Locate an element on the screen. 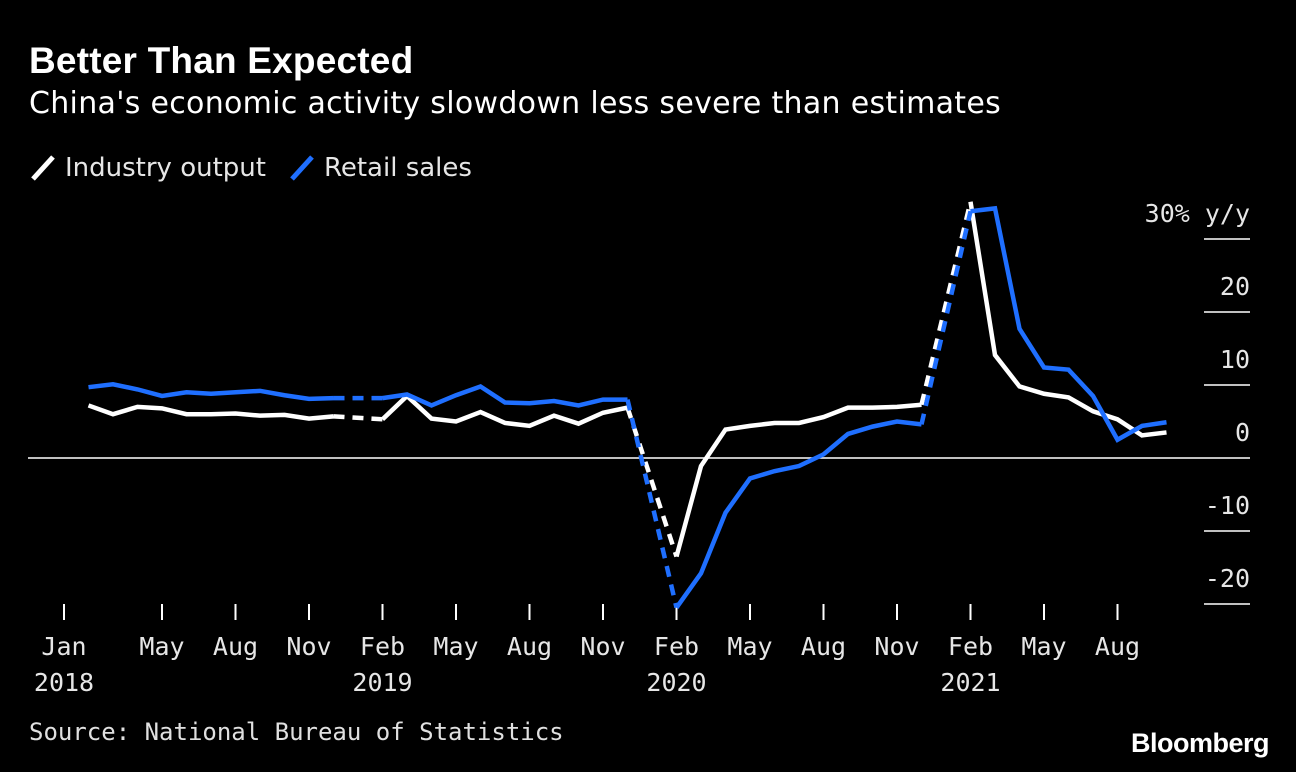 The height and width of the screenshot is (772, 1296). legend-swatch-industry is located at coordinates (43, 168).